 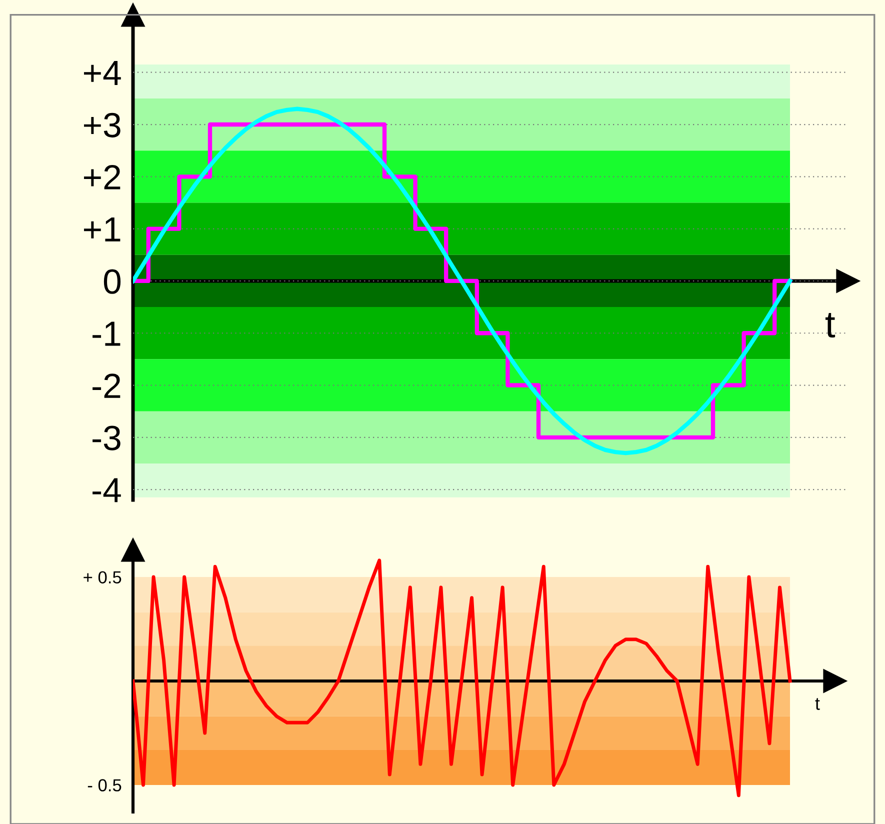 I want to click on y-tick-label: -1, so click(x=106, y=334).